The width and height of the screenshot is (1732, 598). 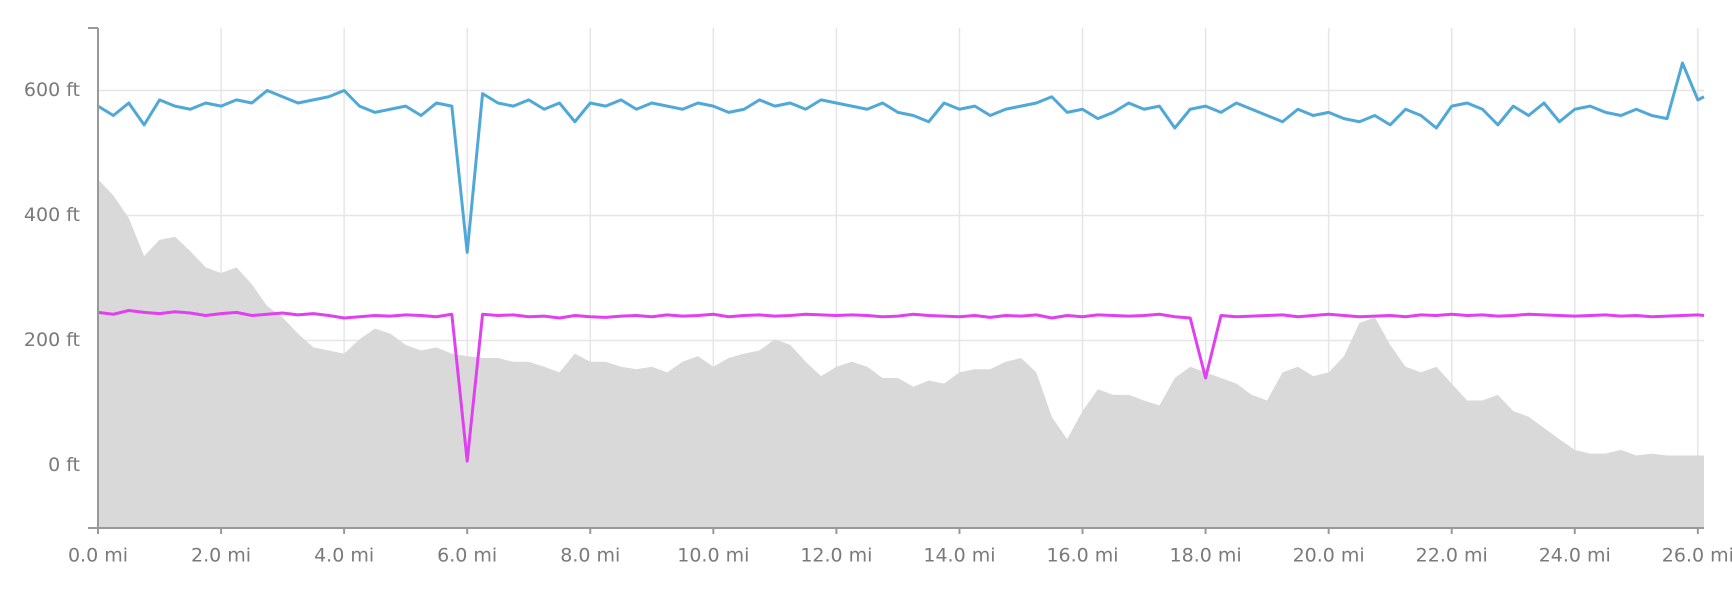 What do you see at coordinates (590, 556) in the screenshot?
I see `x-tick-label: 8.0 mi` at bounding box center [590, 556].